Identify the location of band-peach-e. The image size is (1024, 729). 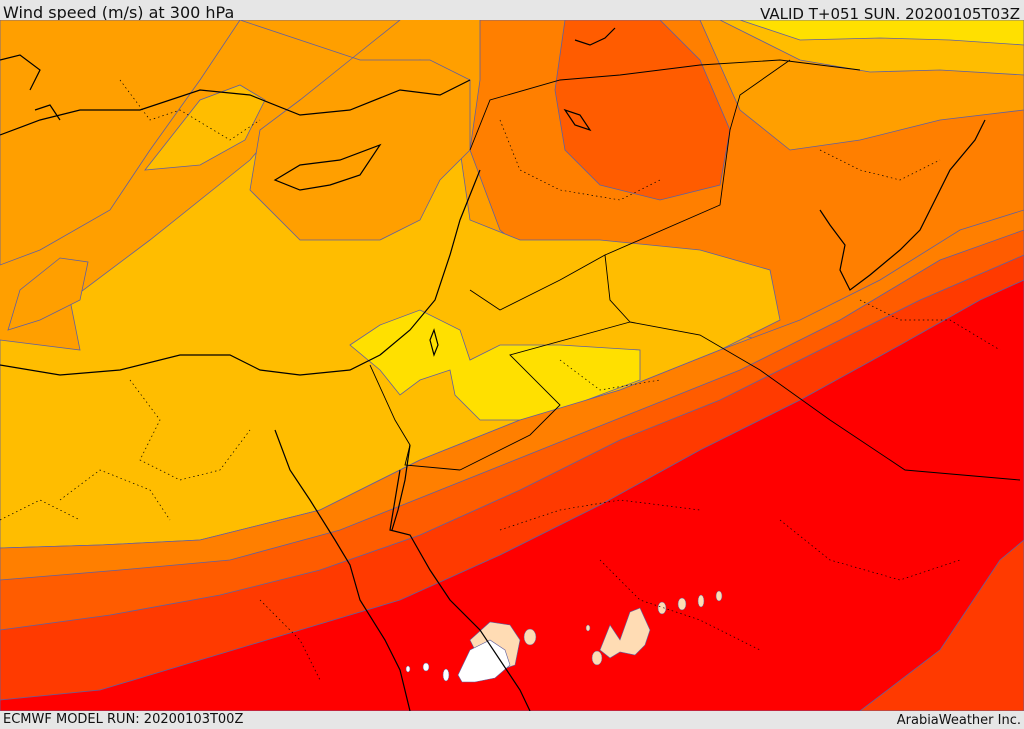
(662, 608).